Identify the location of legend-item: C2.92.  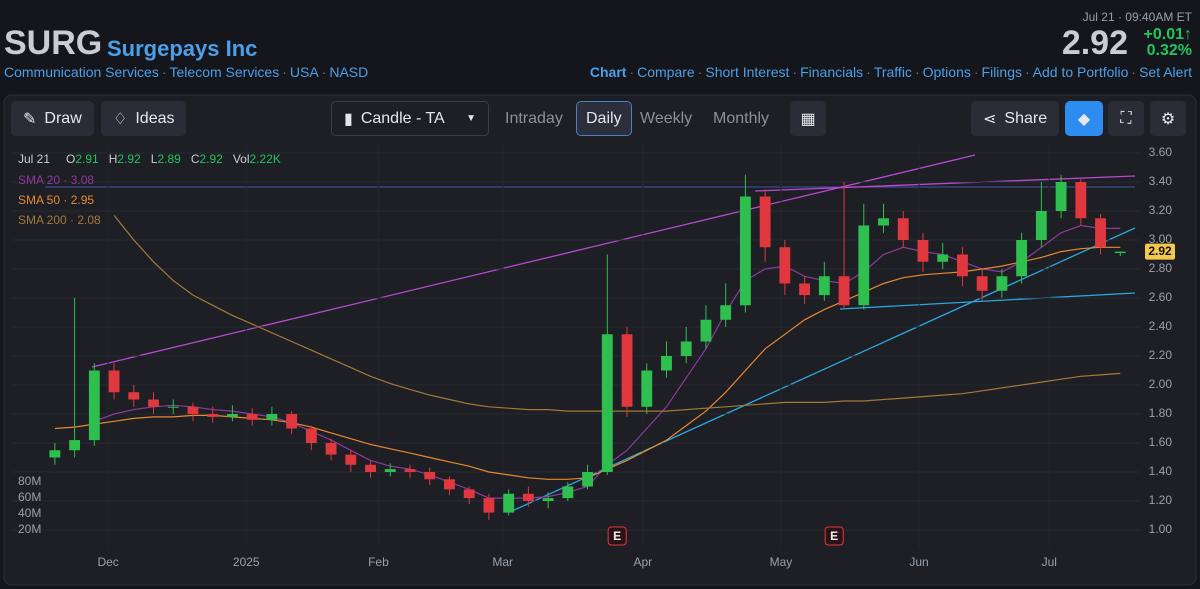
(207, 159).